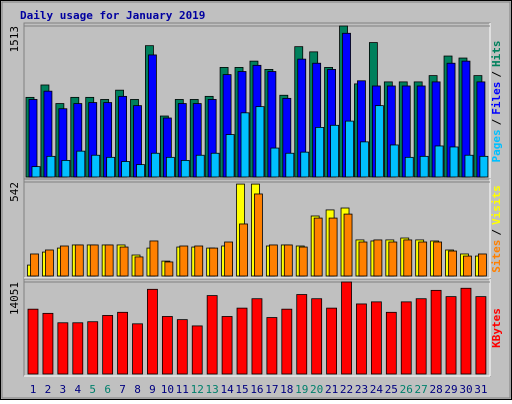 The height and width of the screenshot is (404, 512). Describe the element at coordinates (361, 389) in the screenshot. I see `x-tick-label: 23` at that location.